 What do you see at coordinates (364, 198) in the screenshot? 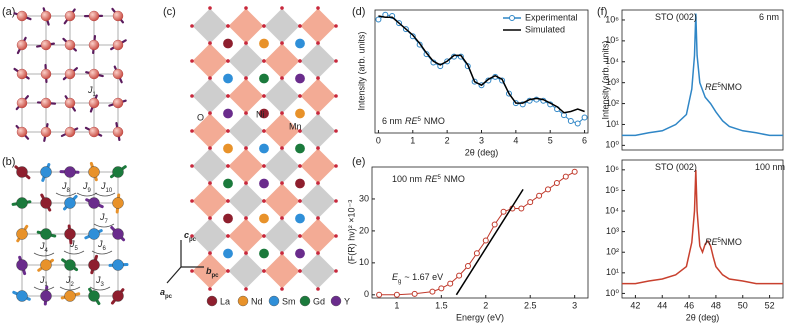
I see `y-tick-label: 30` at bounding box center [364, 198].